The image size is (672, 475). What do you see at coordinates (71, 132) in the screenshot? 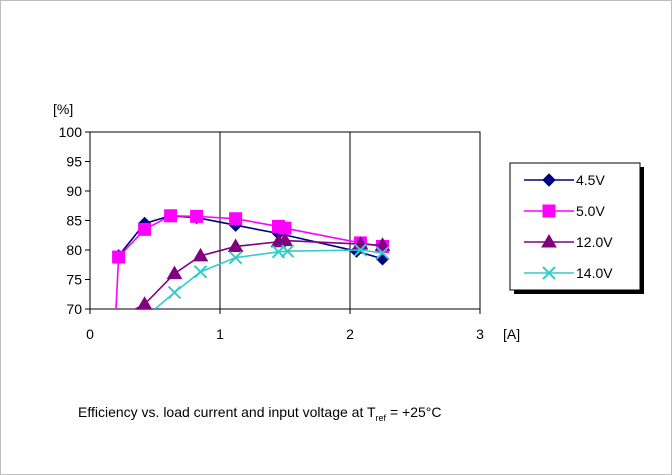
I see `y-tick-label: 100` at bounding box center [71, 132].